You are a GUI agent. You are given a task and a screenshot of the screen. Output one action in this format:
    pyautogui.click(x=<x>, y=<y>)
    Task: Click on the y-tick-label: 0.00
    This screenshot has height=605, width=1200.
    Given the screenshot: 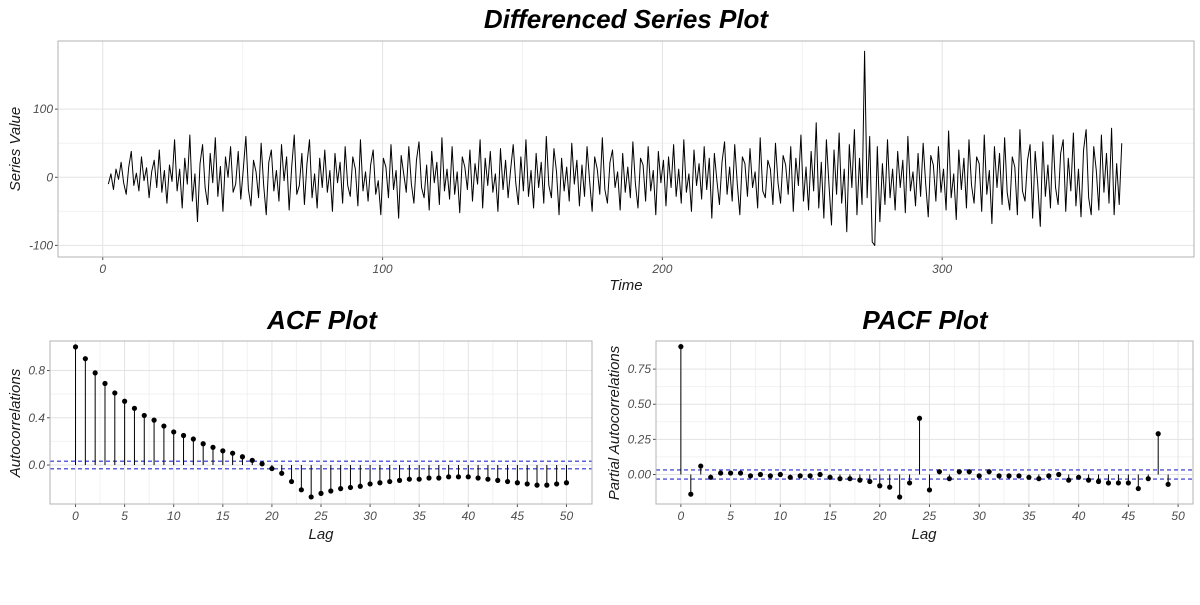 What is the action you would take?
    pyautogui.click(x=640, y=474)
    